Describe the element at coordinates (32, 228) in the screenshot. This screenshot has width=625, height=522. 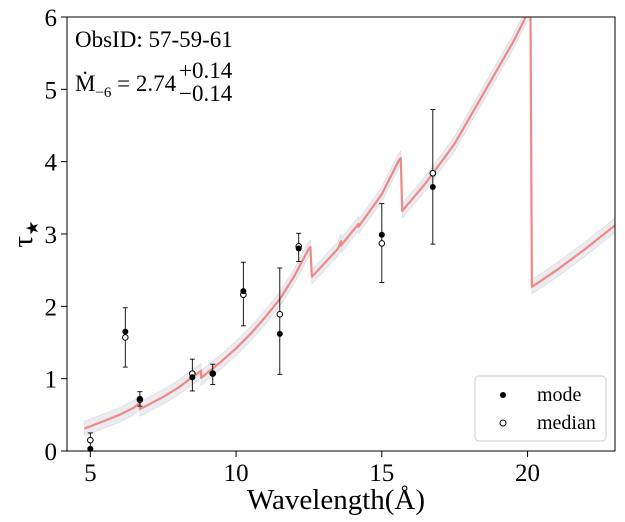
I see `y-axis-label-subscript: ★` at that location.